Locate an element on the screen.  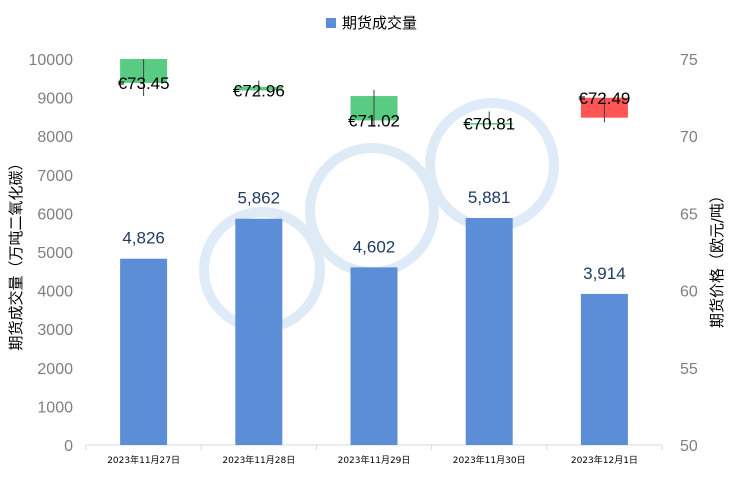
volume-data-label: 5,881 is located at coordinates (489, 197).